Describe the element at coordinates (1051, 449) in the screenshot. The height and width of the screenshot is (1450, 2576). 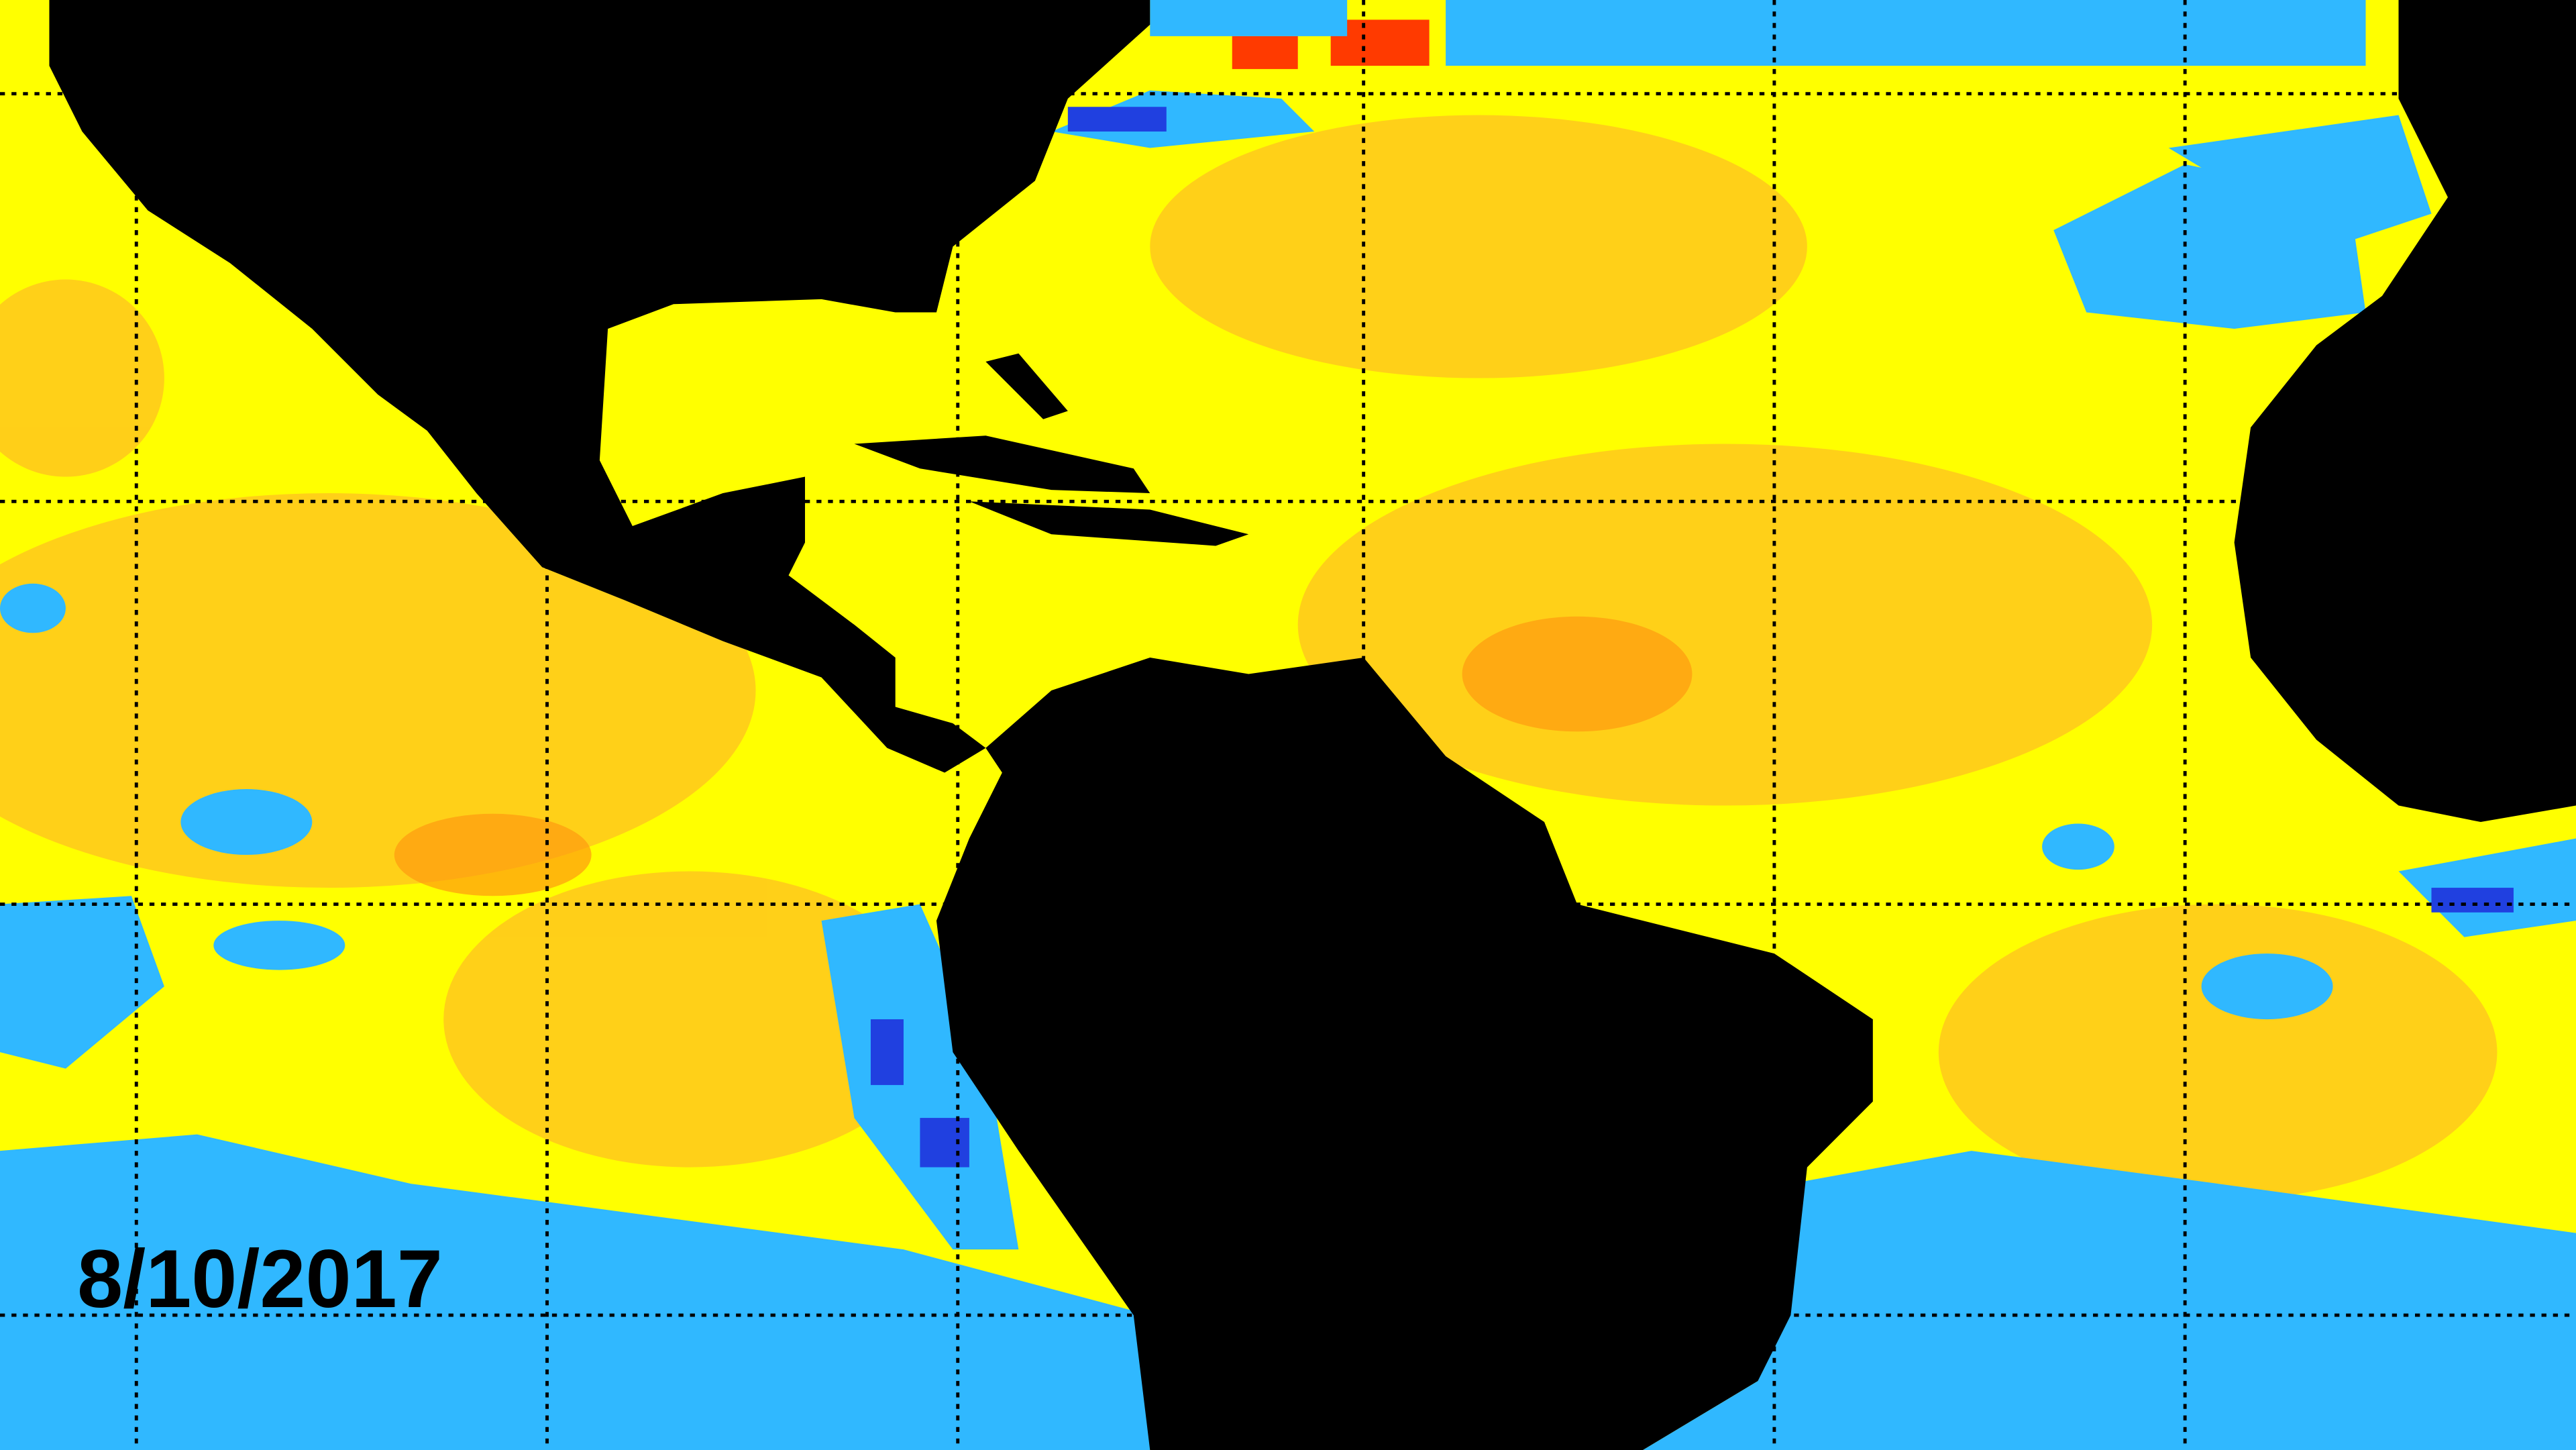
I see `caribbean-islands` at that location.